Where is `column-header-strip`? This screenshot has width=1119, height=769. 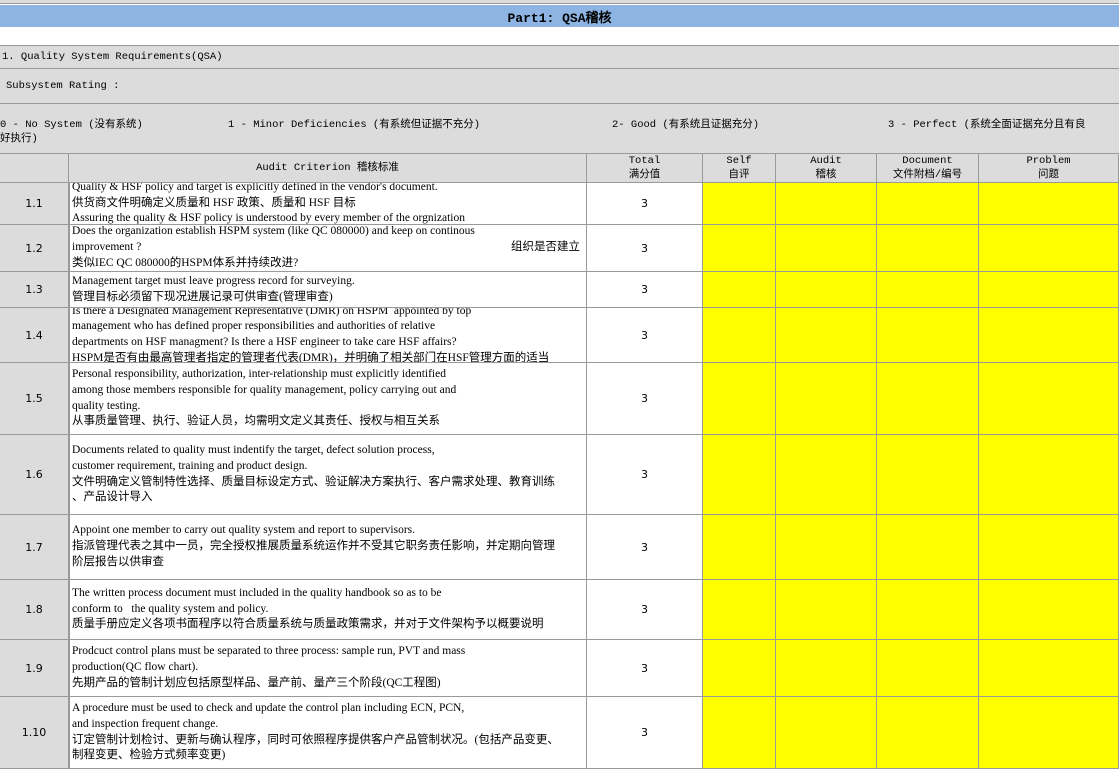 column-header-strip is located at coordinates (559, 2).